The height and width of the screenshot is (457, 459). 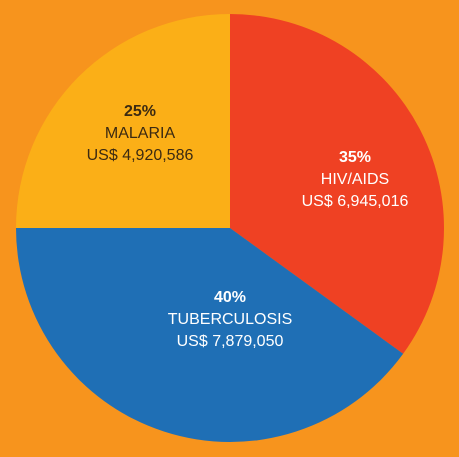 I want to click on category-label: TUBERCULOSIS, so click(x=230, y=319).